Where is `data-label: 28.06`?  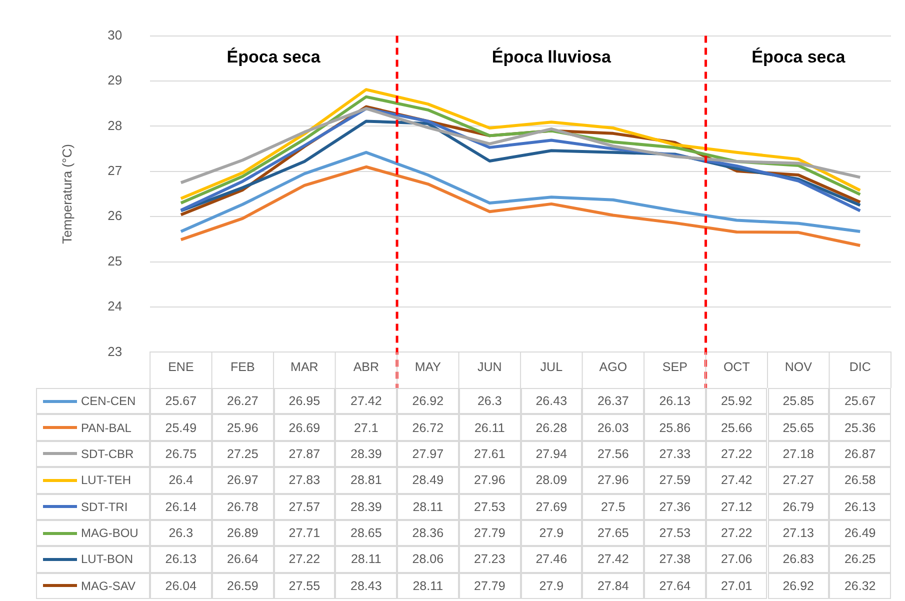
data-label: 28.06 is located at coordinates (428, 559).